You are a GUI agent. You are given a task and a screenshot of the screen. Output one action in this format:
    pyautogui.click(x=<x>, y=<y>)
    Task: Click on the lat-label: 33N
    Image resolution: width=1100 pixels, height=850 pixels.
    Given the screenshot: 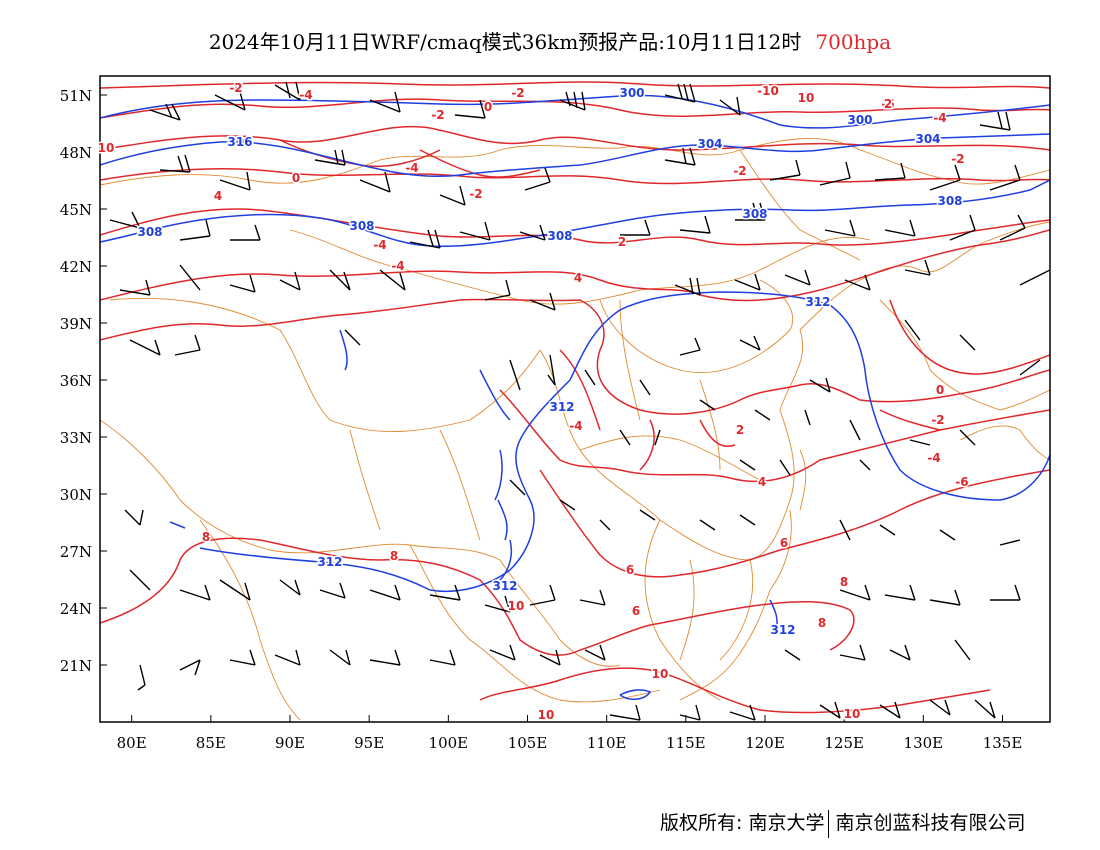 What is the action you would take?
    pyautogui.click(x=76, y=438)
    